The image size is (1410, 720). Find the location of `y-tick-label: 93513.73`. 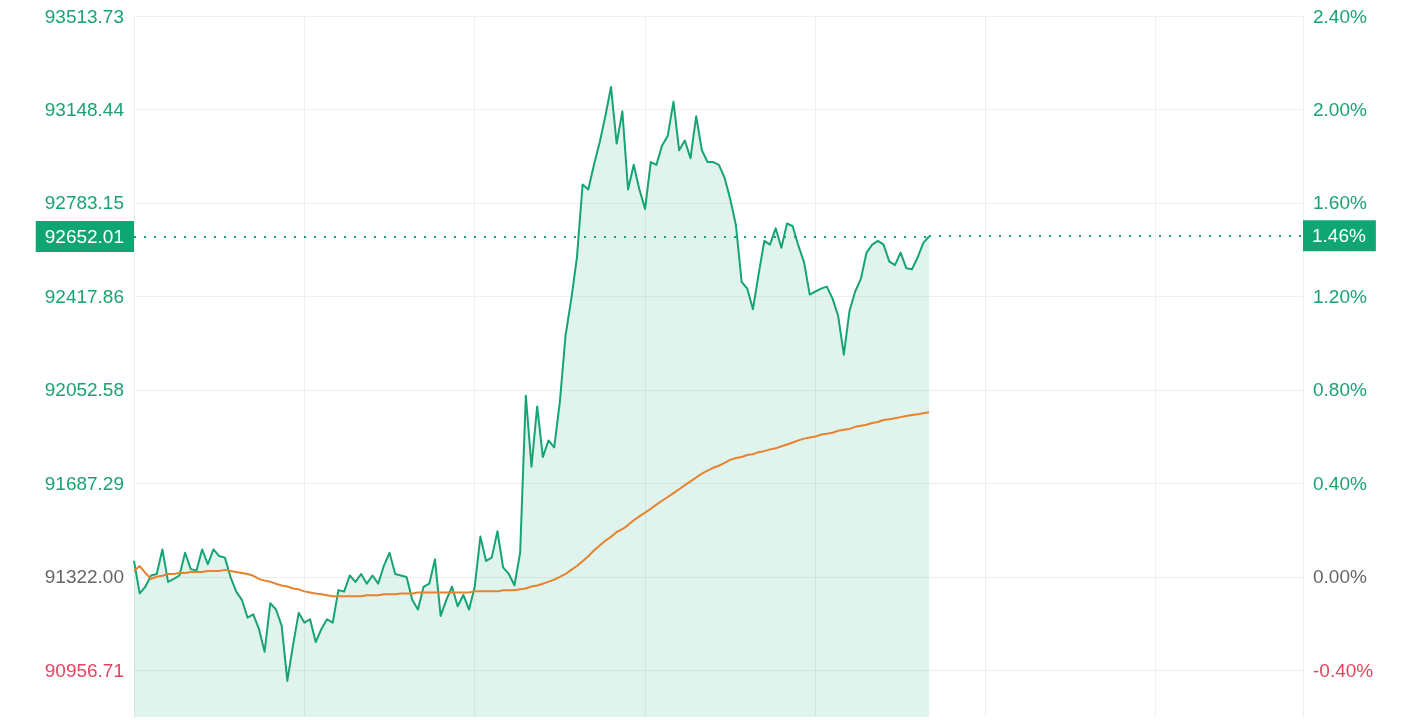

y-tick-label: 93513.73 is located at coordinates (84, 16).